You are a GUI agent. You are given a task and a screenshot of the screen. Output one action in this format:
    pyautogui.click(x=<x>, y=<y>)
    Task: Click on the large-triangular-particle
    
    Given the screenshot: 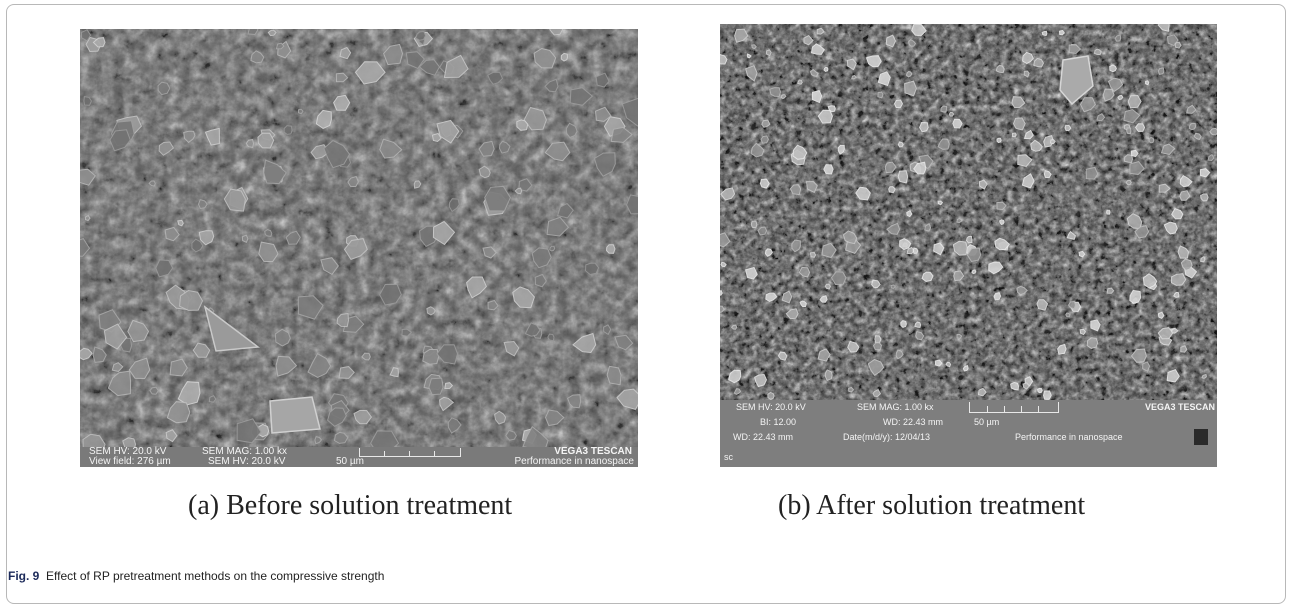 What is the action you would take?
    pyautogui.click(x=231, y=328)
    